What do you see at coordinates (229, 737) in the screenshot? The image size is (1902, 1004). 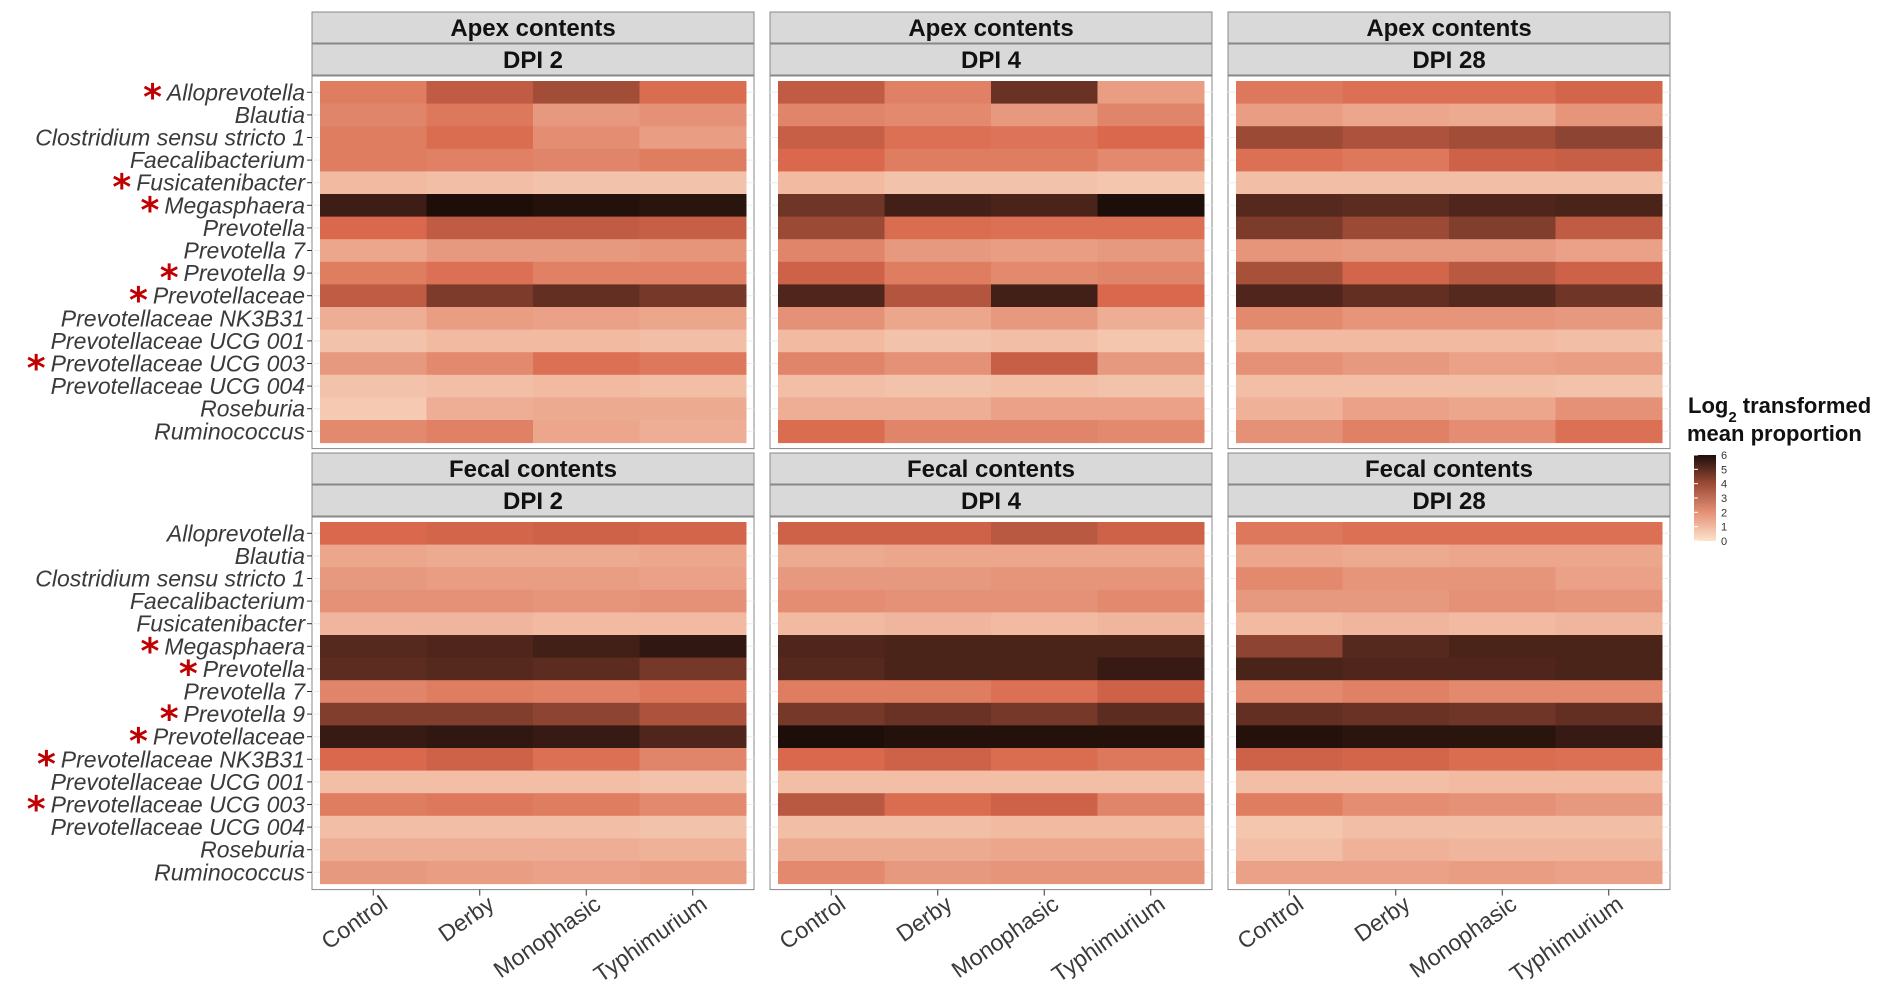 I see `genus-label: Prevotellaceae` at bounding box center [229, 737].